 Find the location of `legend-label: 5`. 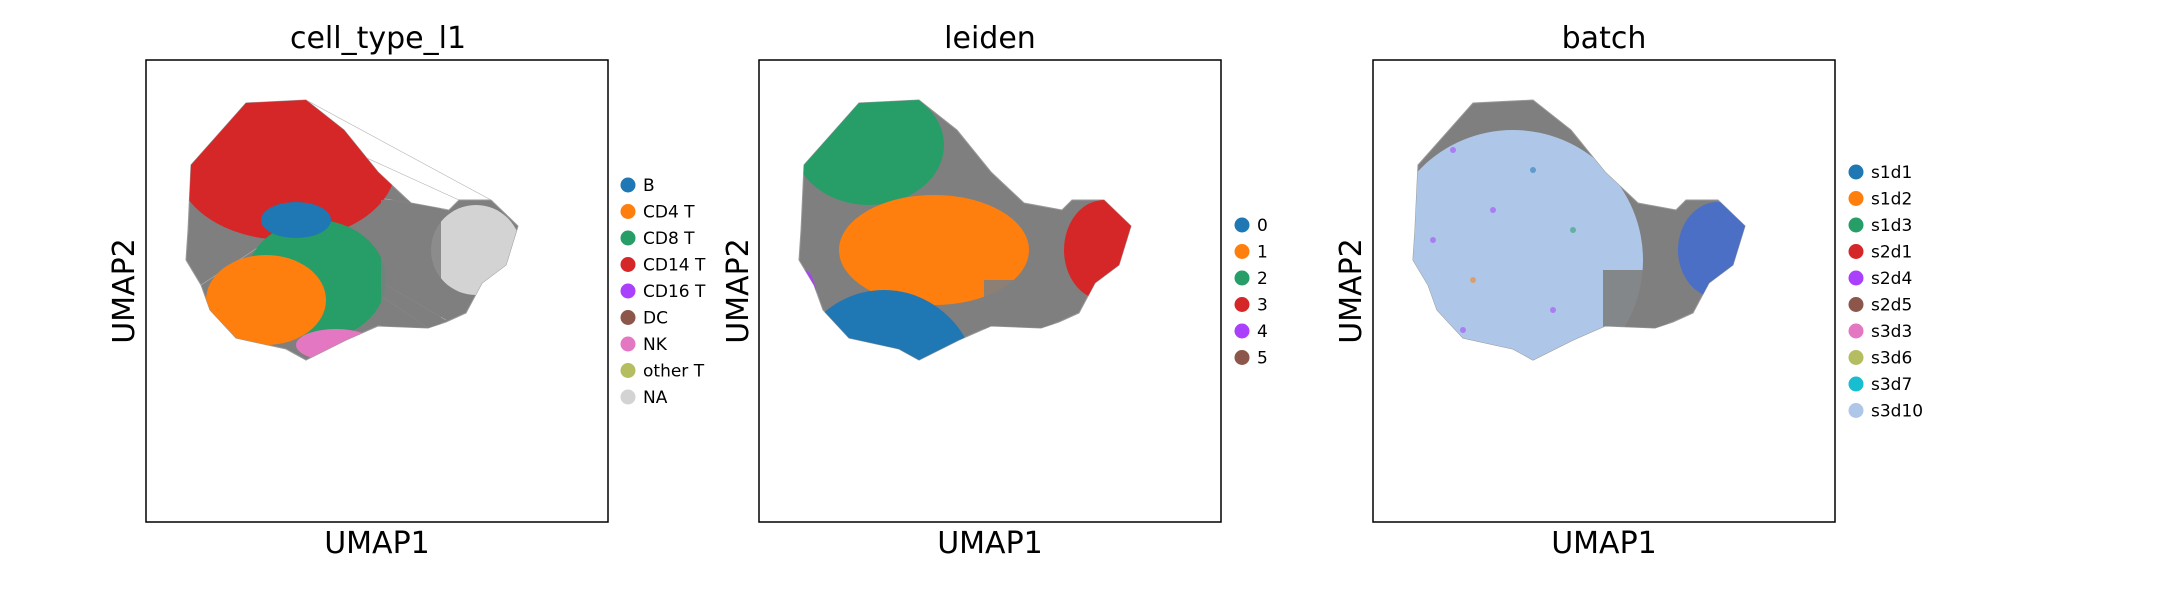

legend-label: 5 is located at coordinates (1262, 359).